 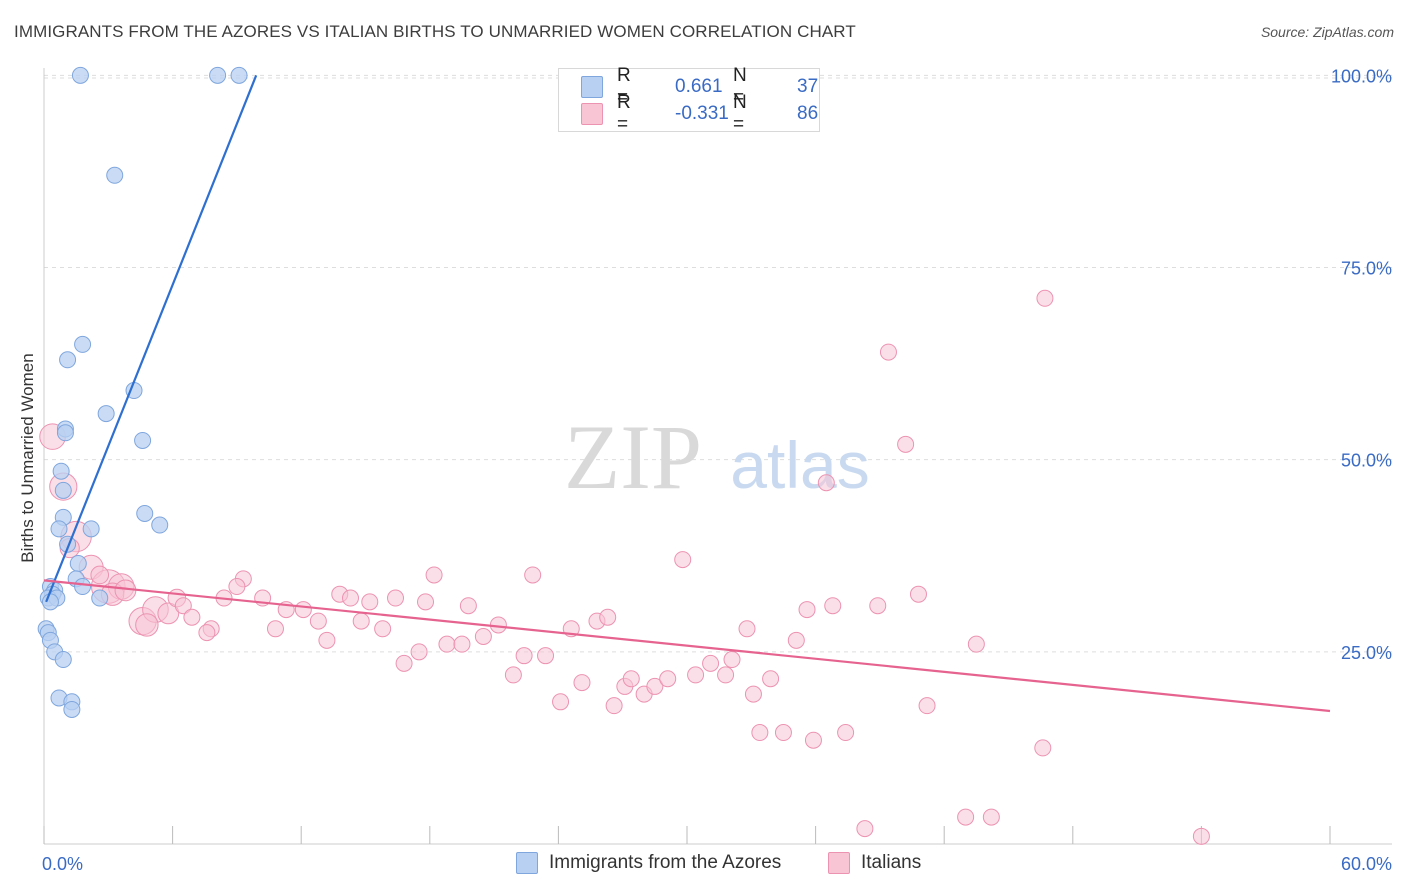 I want to click on watermark: ZIP atlas, so click(x=717, y=457).